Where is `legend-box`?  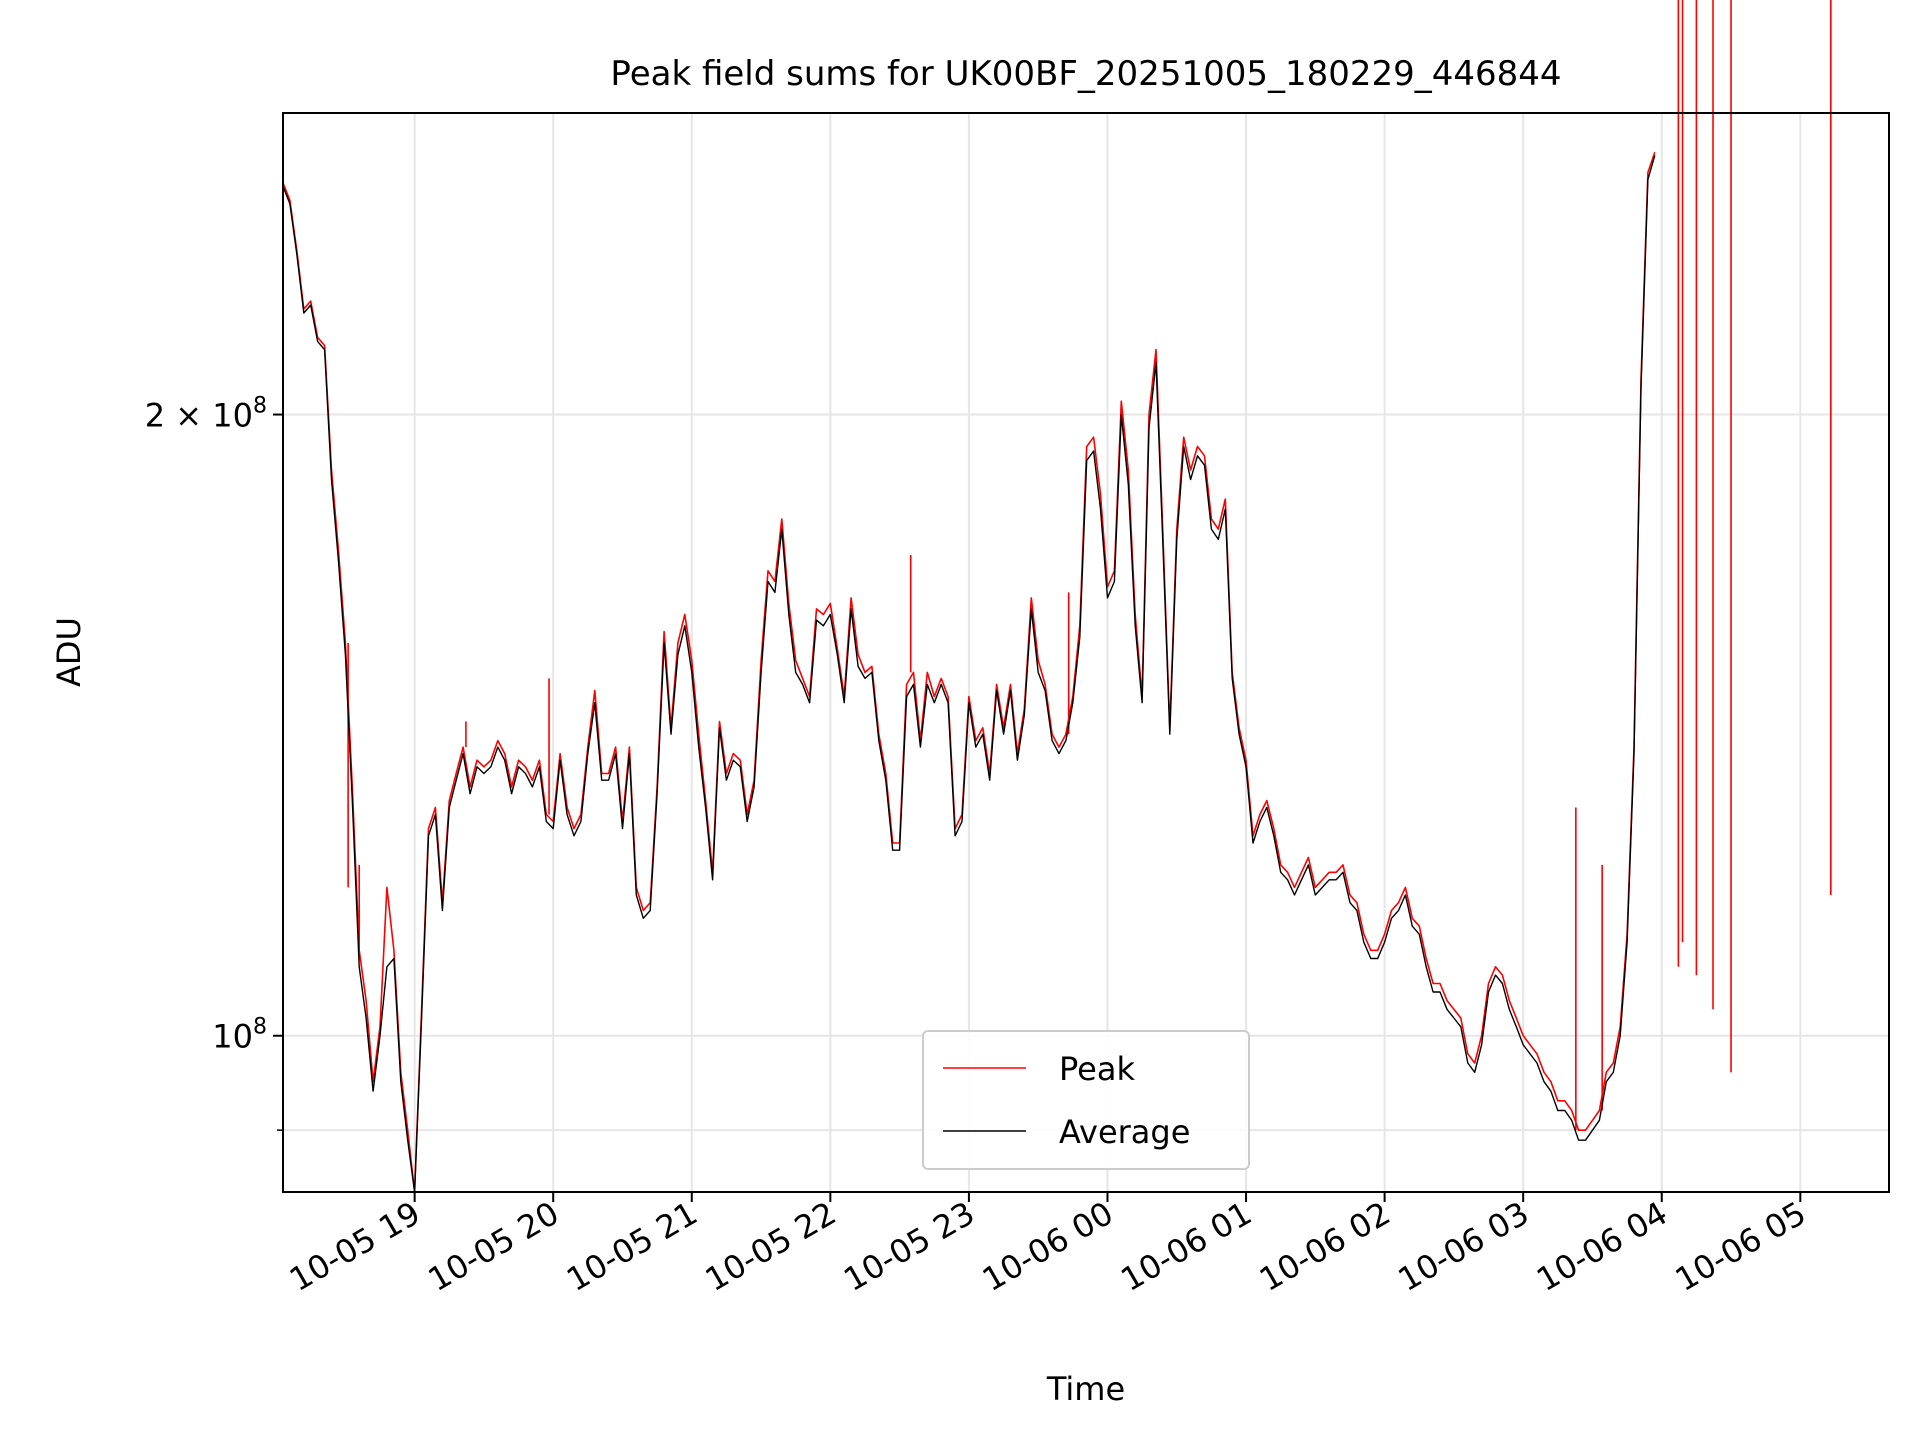 legend-box is located at coordinates (1086, 1100).